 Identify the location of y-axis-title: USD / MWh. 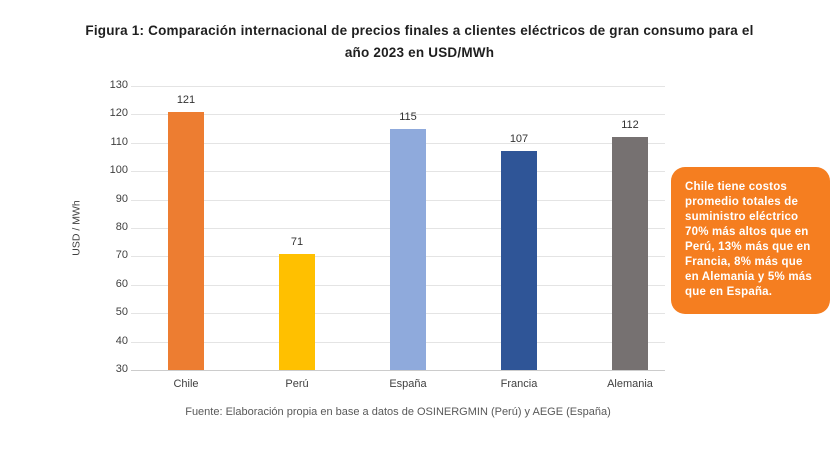
(77, 228).